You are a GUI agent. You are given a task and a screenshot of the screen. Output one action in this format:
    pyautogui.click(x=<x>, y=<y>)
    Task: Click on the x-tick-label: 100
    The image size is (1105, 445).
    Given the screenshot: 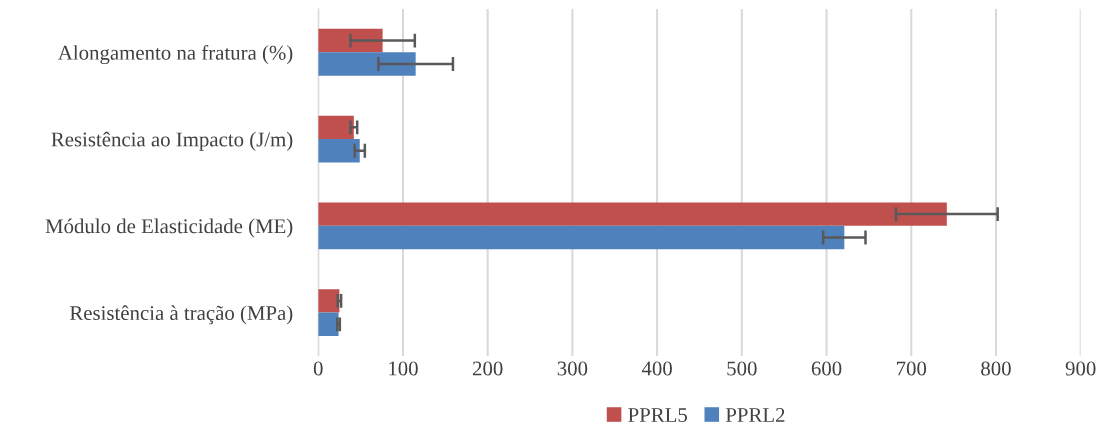 What is the action you would take?
    pyautogui.click(x=403, y=368)
    